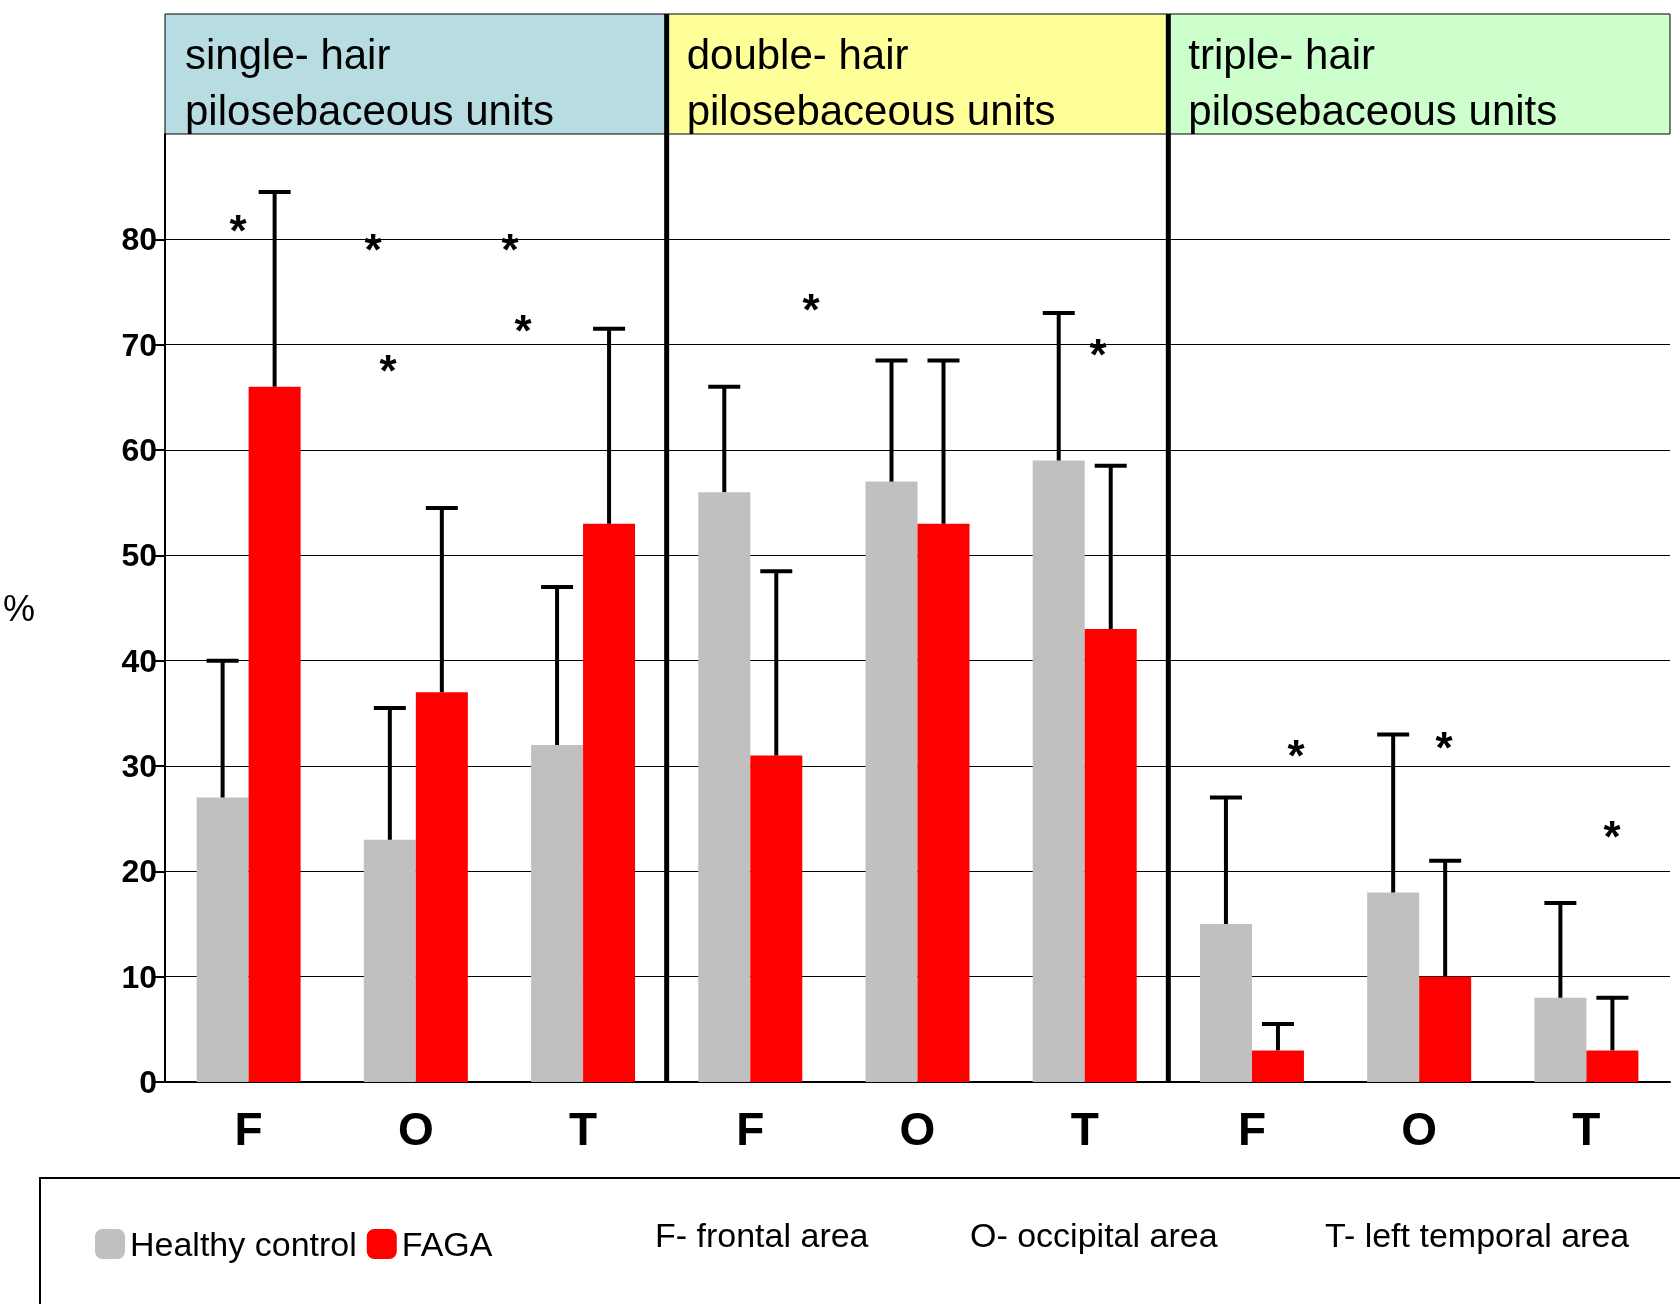 The image size is (1680, 1304). What do you see at coordinates (1373, 82) in the screenshot?
I see `text: triple- hair pilosebaceous units` at bounding box center [1373, 82].